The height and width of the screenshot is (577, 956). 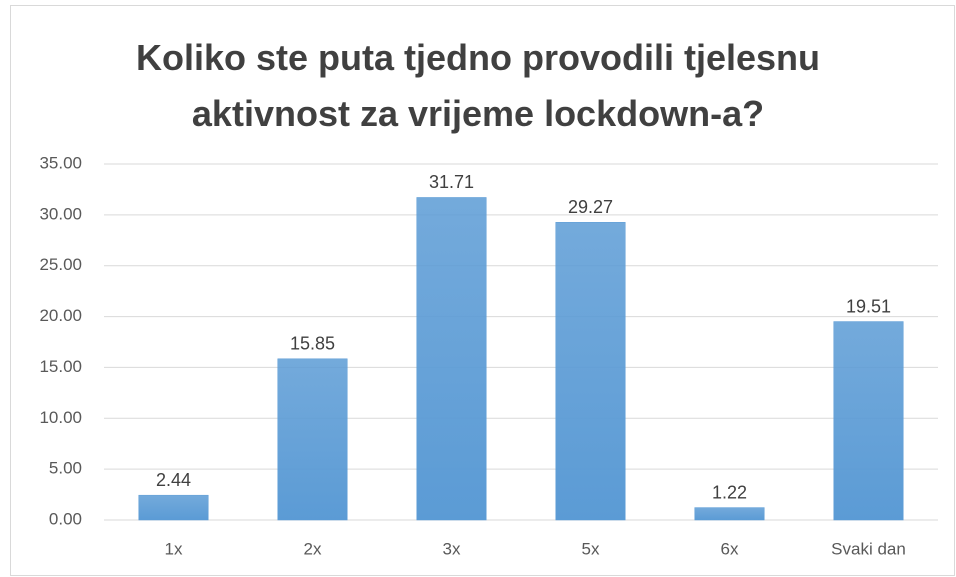 I want to click on x-tick-label: Svaki dan, so click(x=868, y=548).